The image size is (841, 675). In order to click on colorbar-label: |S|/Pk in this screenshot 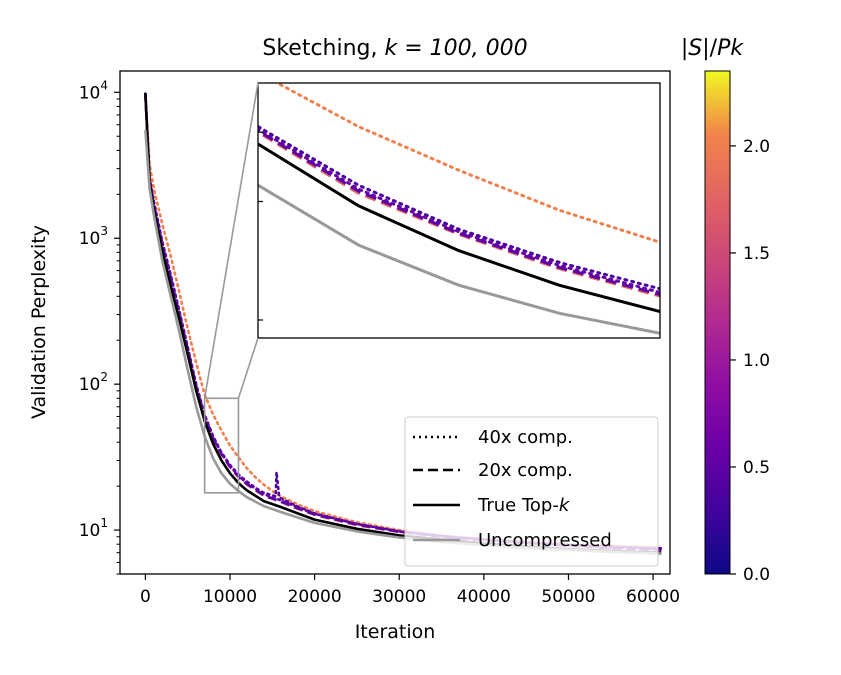, I will do `click(712, 48)`.